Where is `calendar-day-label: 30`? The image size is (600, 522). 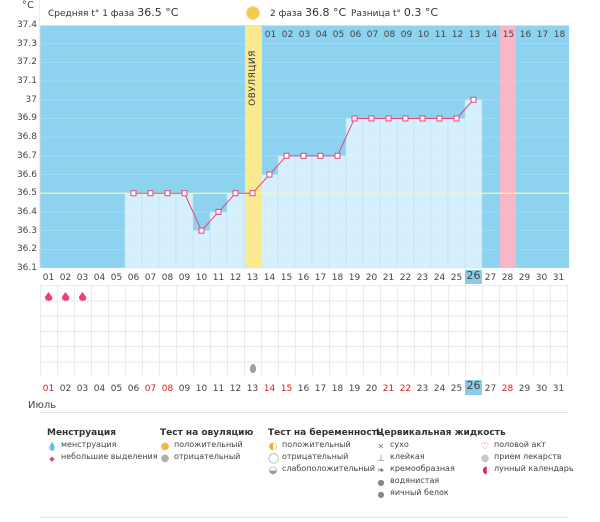 calendar-day-label: 30 is located at coordinates (541, 278).